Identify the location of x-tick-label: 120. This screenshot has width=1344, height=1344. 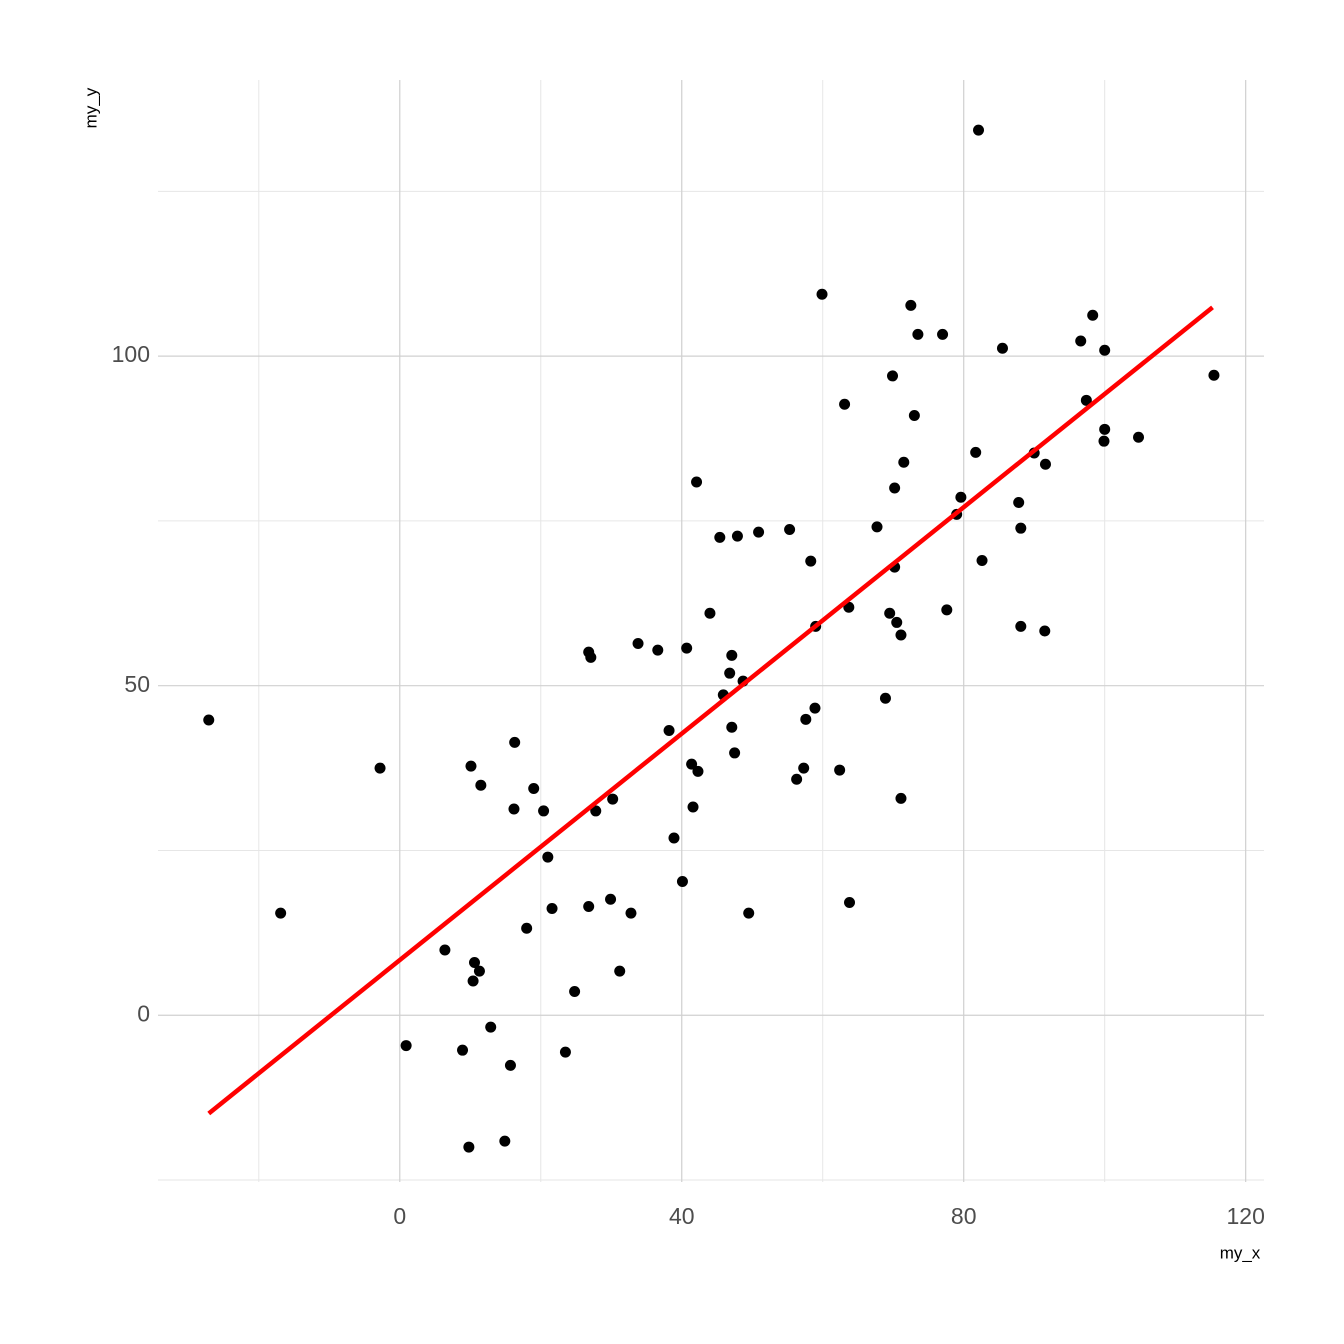
(1245, 1216).